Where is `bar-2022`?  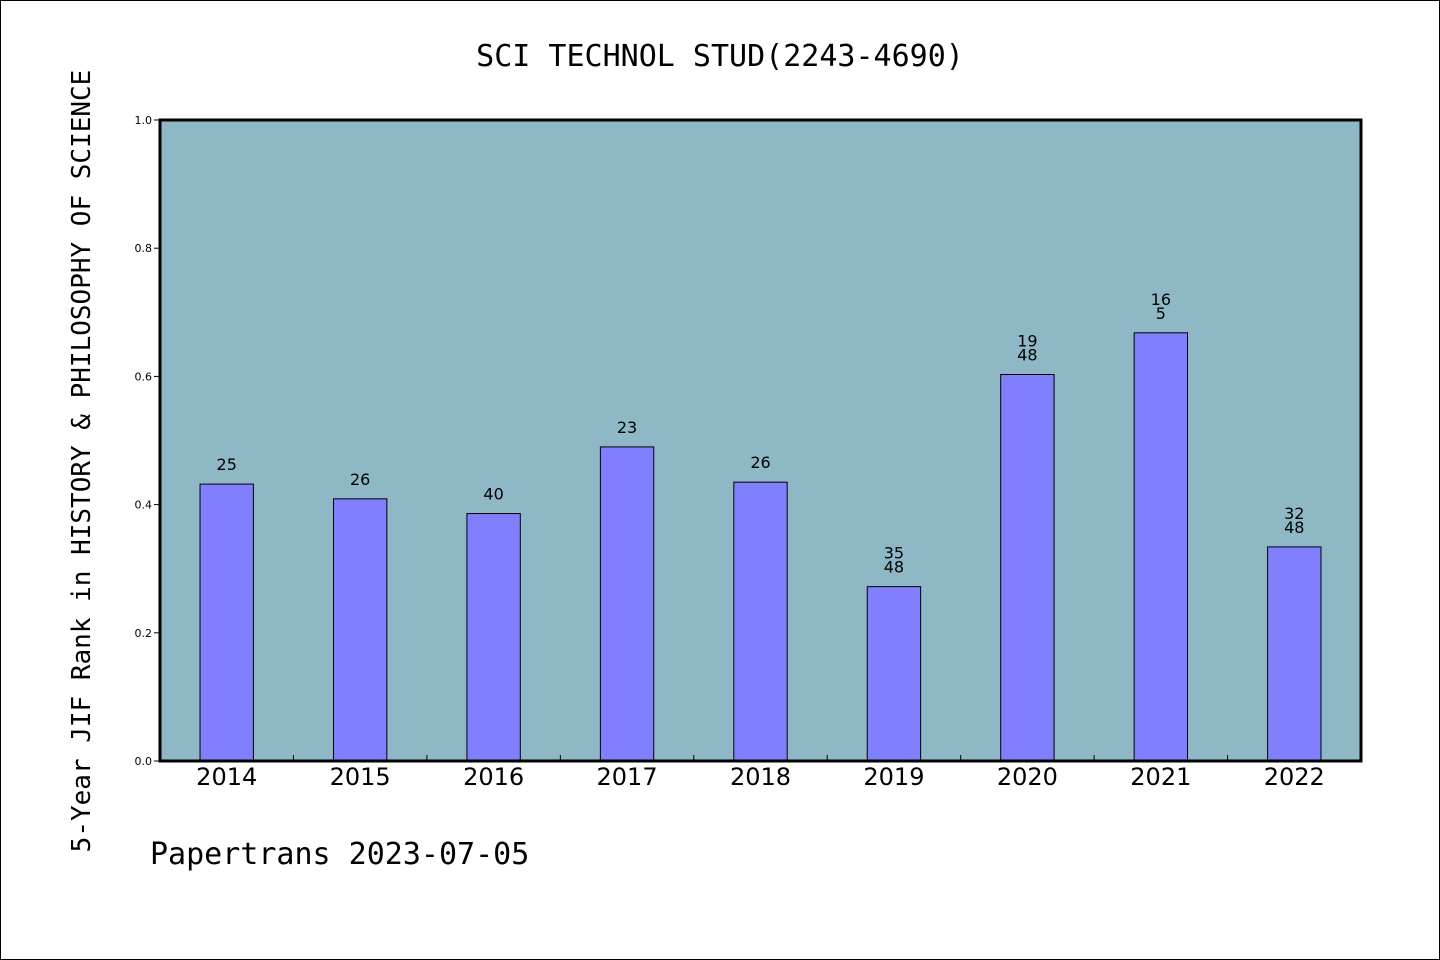 bar-2022 is located at coordinates (1294, 654).